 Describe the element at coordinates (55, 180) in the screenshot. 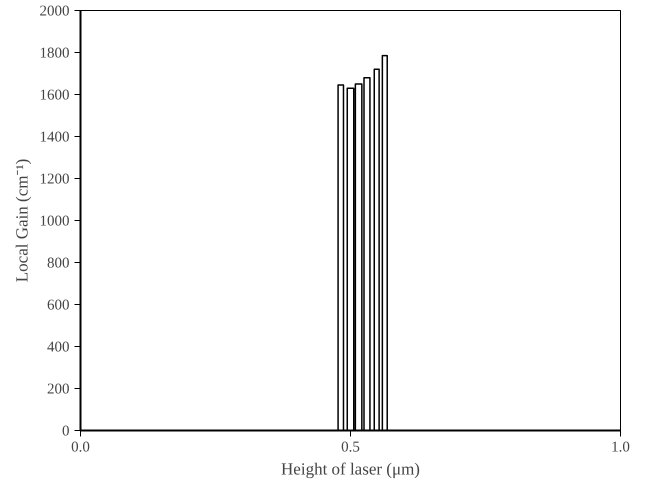

I see `y-tick-label: 1200` at that location.